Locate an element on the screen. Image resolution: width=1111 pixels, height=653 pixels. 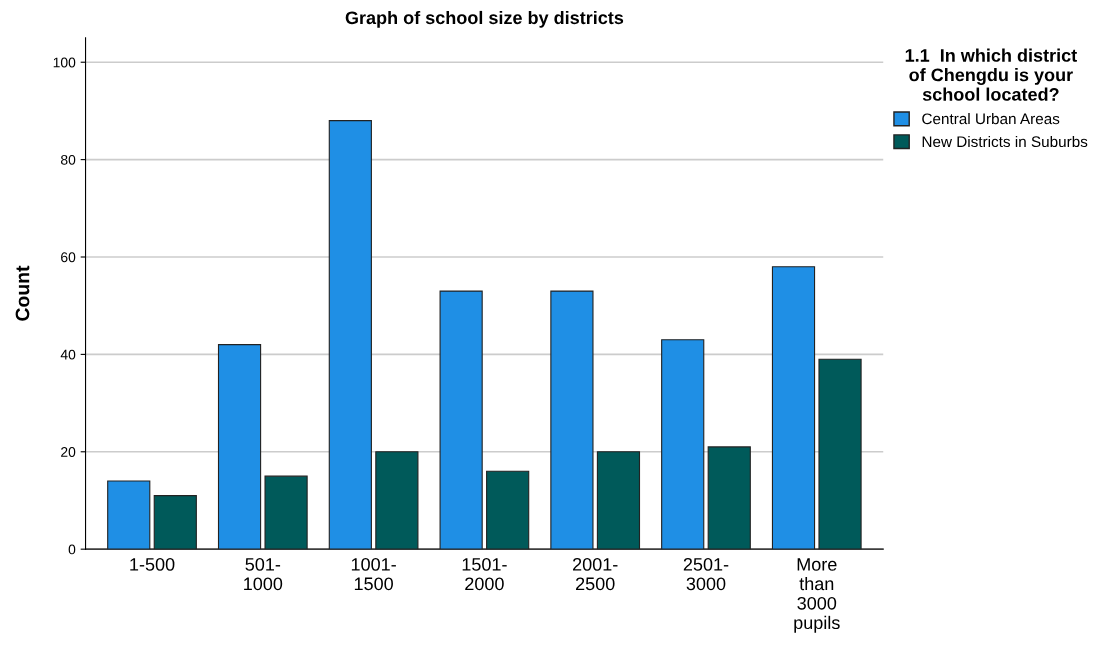
chart-title: Graph of school size by districts is located at coordinates (484, 19).